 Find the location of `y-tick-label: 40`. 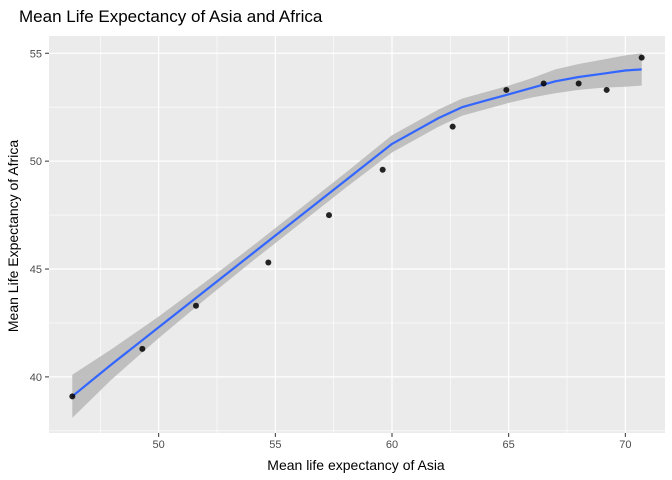

y-tick-label: 40 is located at coordinates (36, 378).